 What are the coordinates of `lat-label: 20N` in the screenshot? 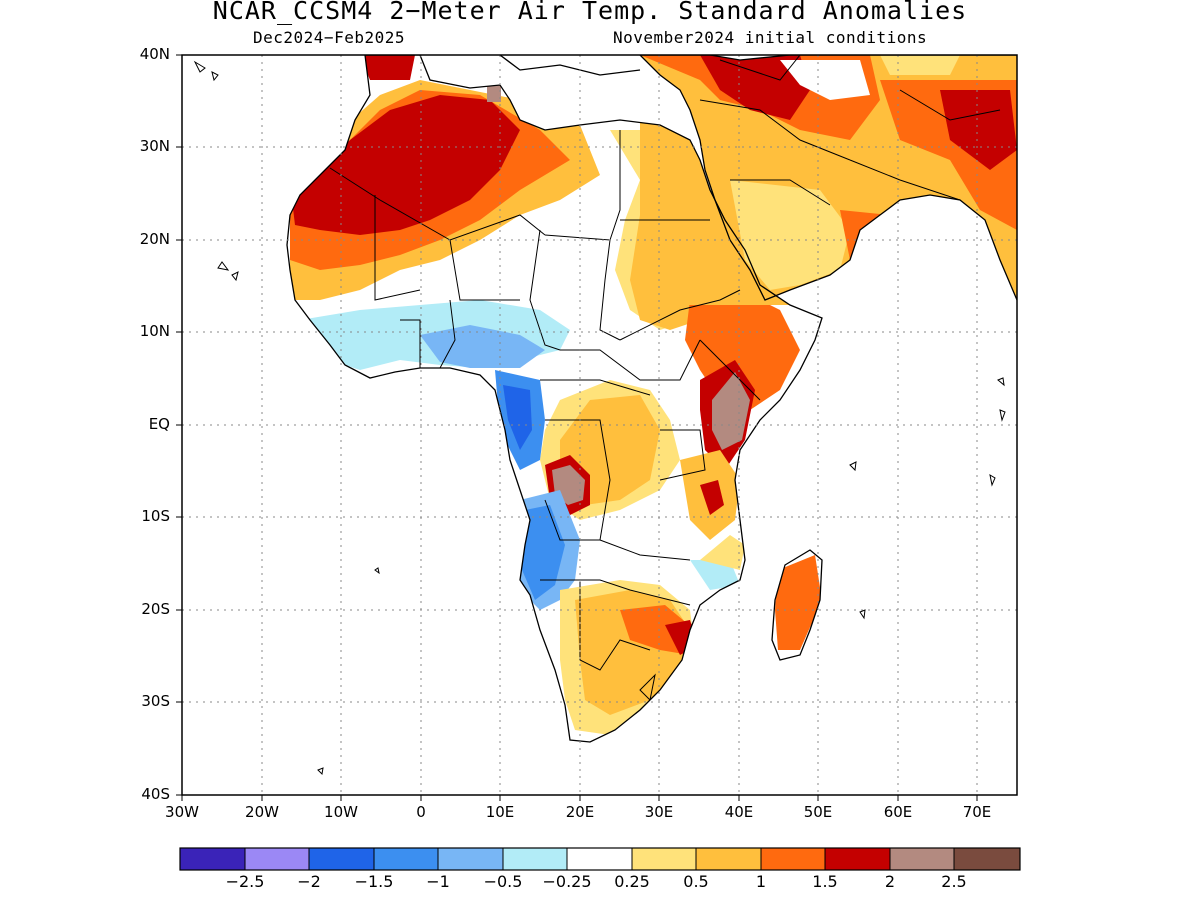 It's located at (154, 239).